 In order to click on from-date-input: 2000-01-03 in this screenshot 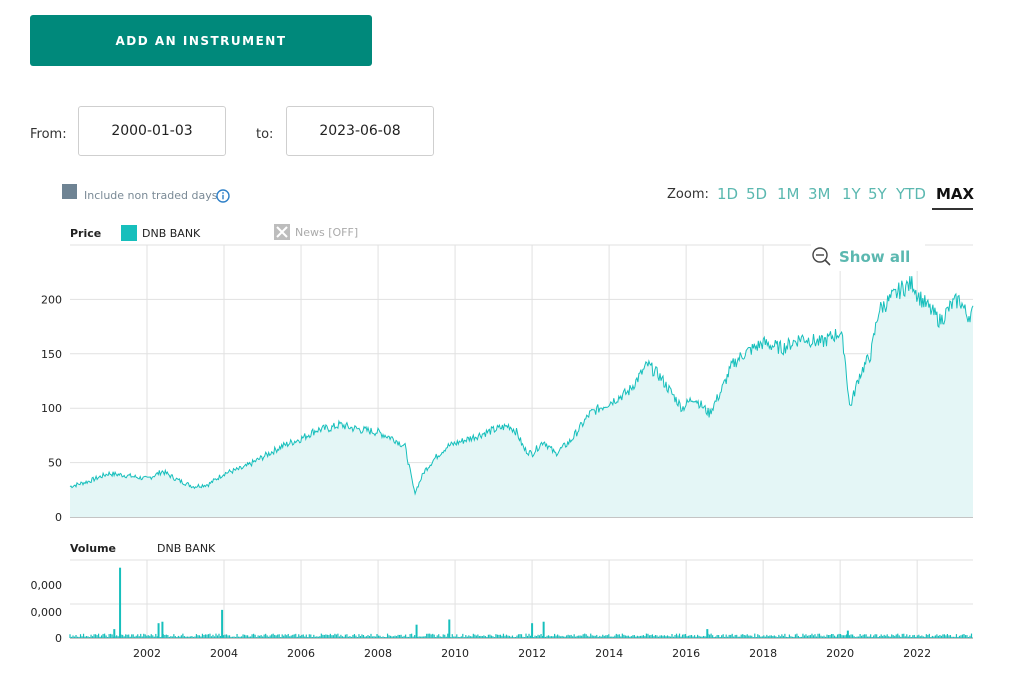, I will do `click(152, 131)`.